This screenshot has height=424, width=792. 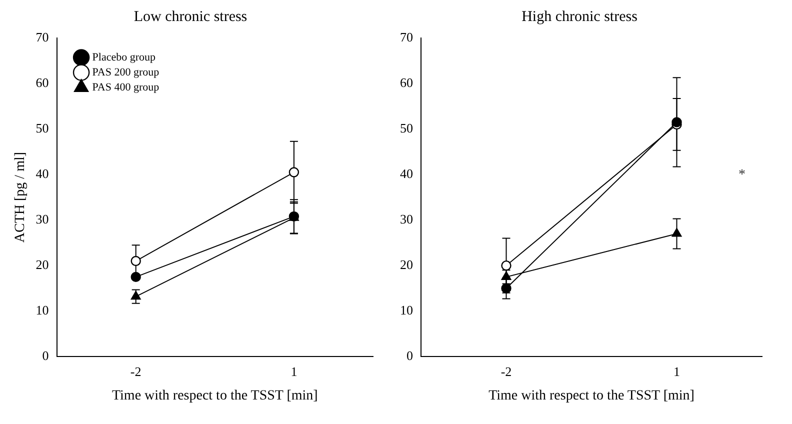 What do you see at coordinates (126, 87) in the screenshot?
I see `legend-label: PAS 400 group` at bounding box center [126, 87].